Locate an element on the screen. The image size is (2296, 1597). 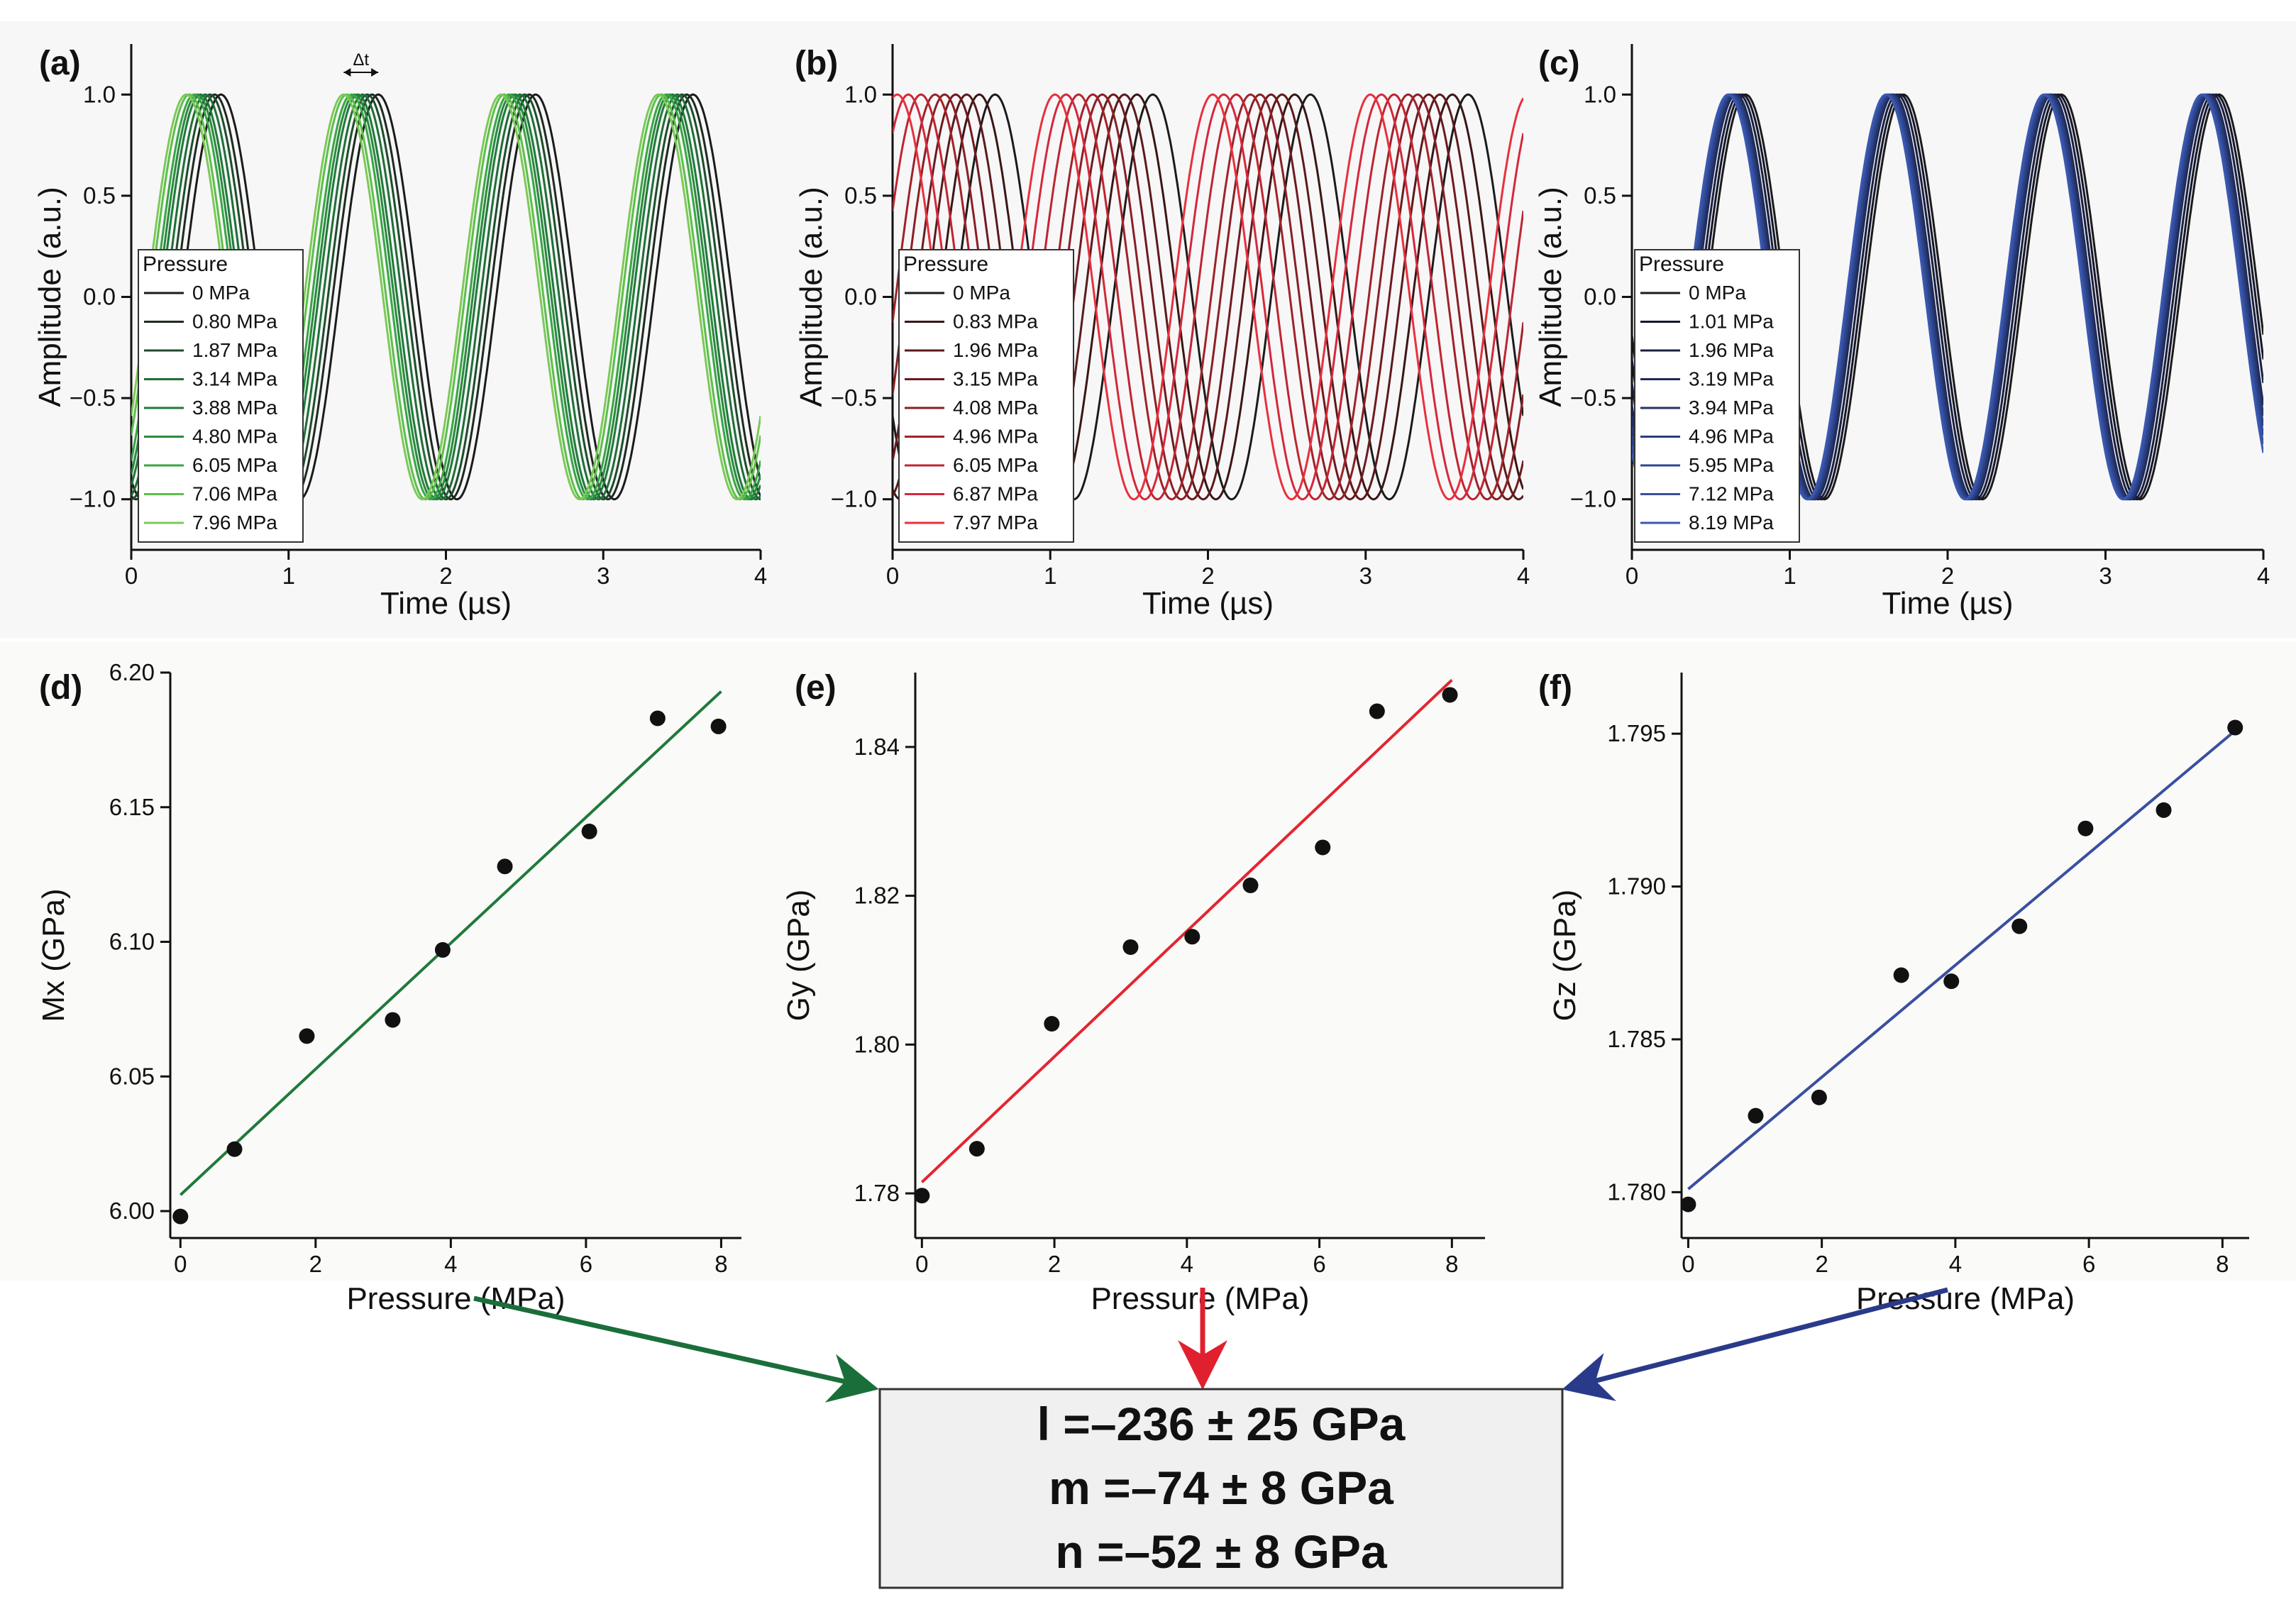
y-tick-label: 1.795 is located at coordinates (1637, 733).